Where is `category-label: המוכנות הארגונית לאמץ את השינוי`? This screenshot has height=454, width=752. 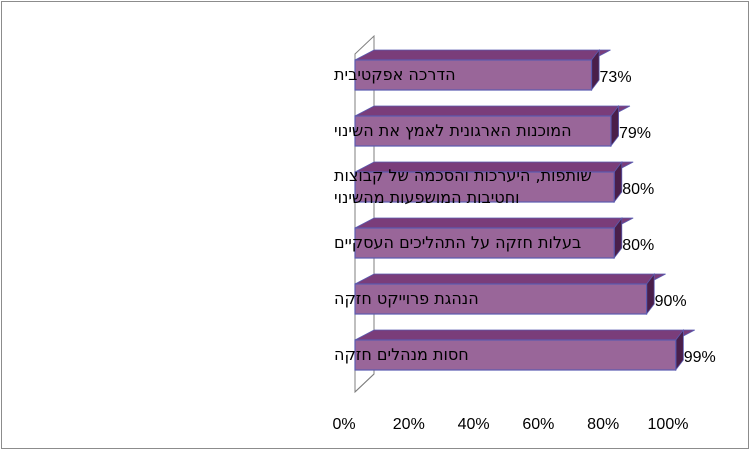 category-label: המוכנות הארגונית לאמץ את השינוי is located at coordinates (453, 130).